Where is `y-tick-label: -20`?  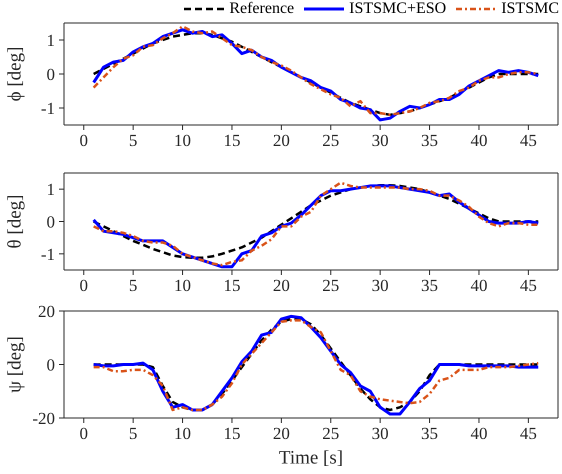
y-tick-label: -20 is located at coordinates (43, 418).